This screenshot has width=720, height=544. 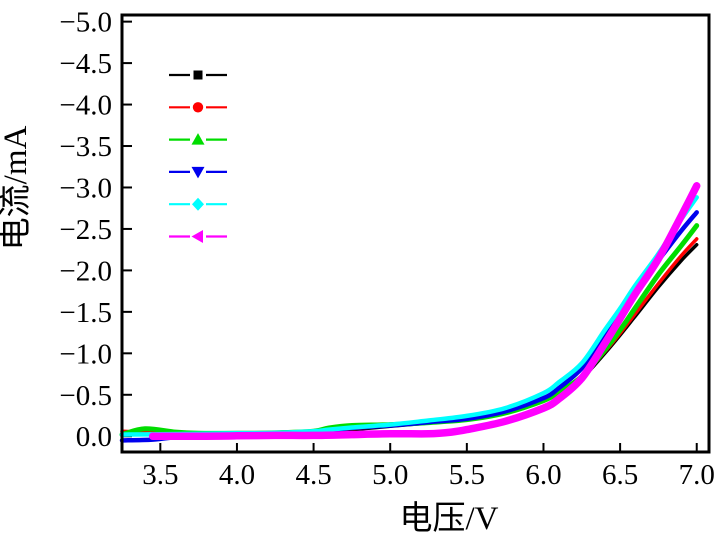 What do you see at coordinates (85, 354) in the screenshot?
I see `y-tick-label: −1.0` at bounding box center [85, 354].